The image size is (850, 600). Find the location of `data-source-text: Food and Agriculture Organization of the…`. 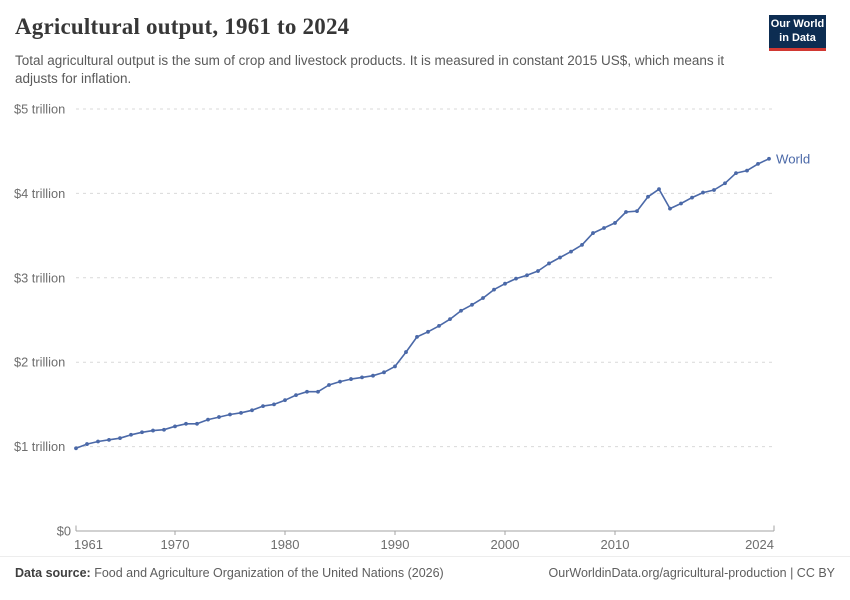

data-source-text: Food and Agriculture Organization of the… is located at coordinates (267, 573).